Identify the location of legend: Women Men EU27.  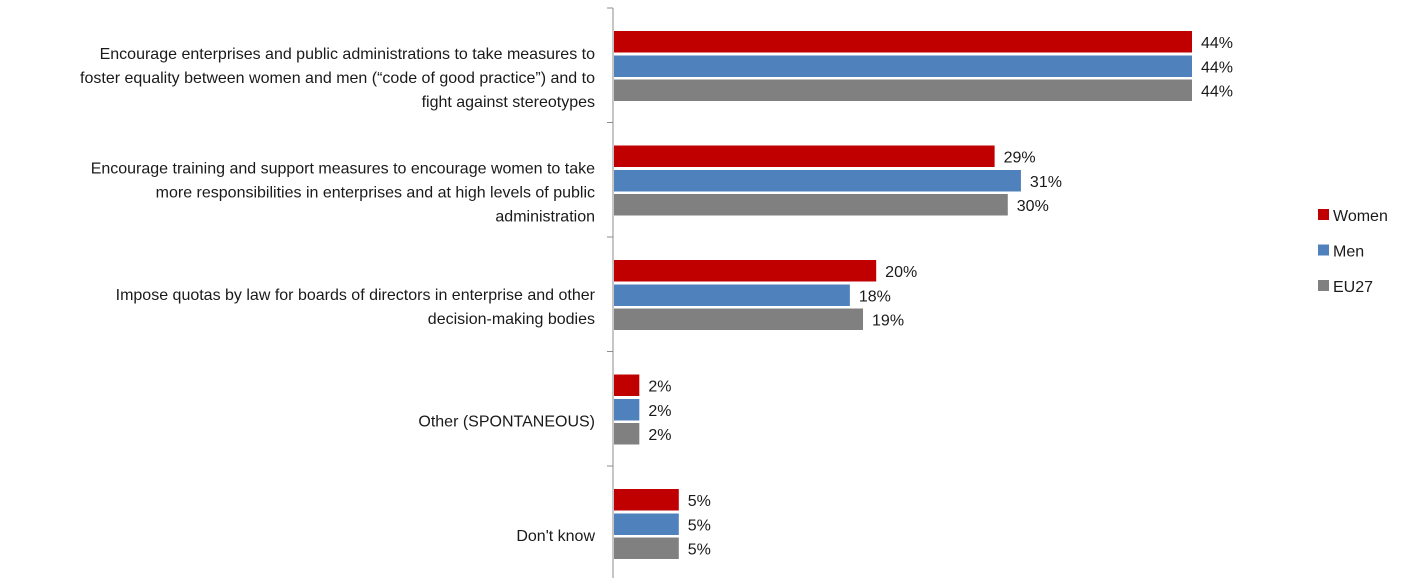
(1353, 252).